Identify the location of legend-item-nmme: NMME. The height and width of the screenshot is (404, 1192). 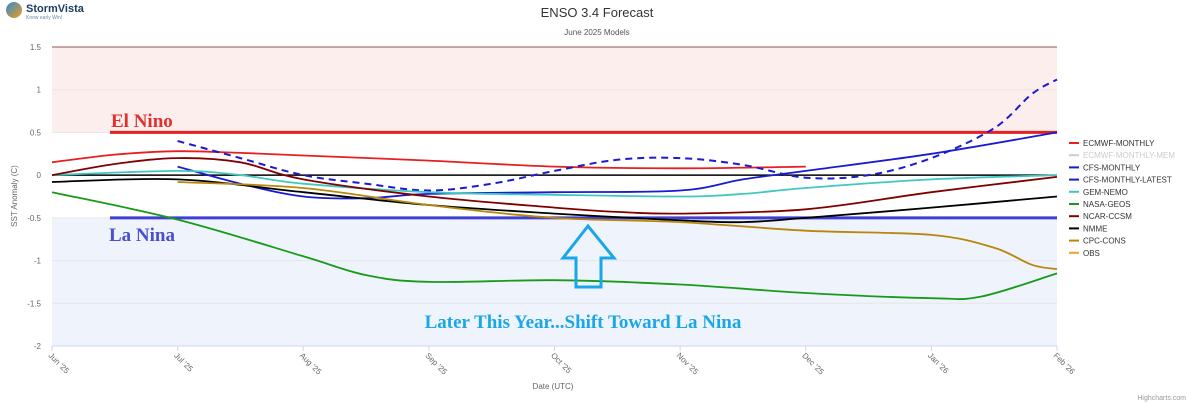
(1088, 228).